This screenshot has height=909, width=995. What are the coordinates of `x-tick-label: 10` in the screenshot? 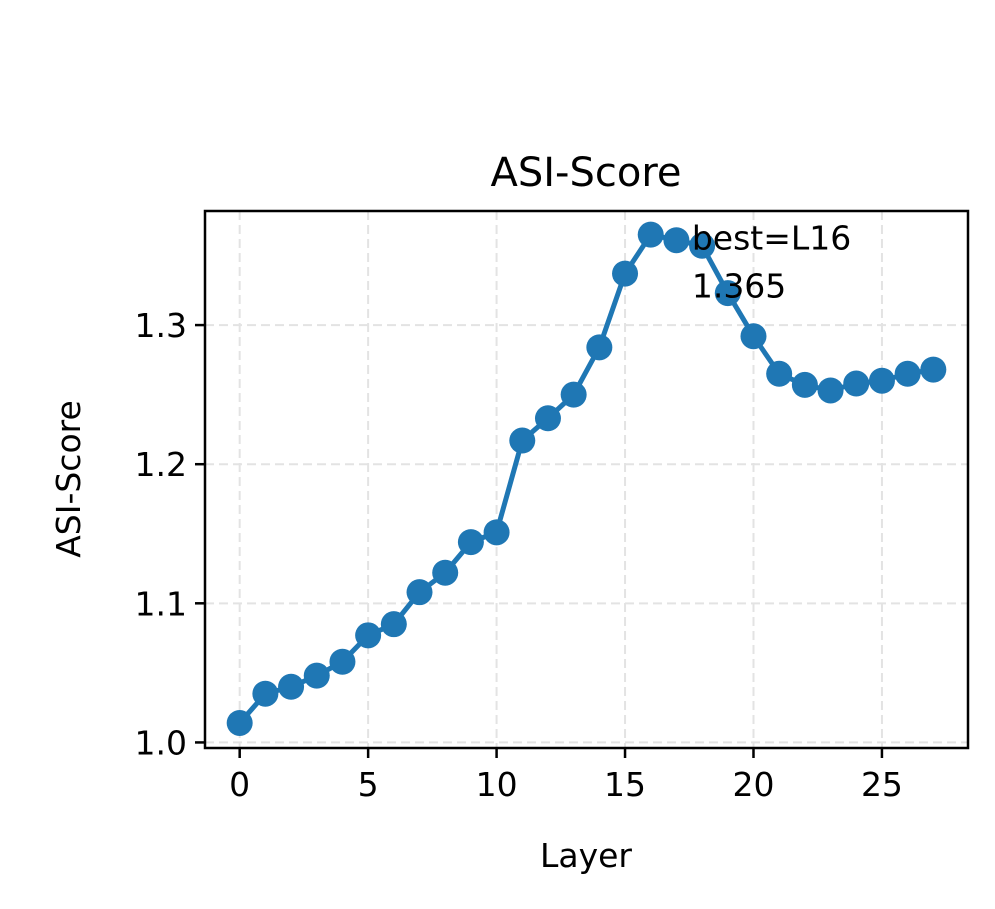 It's located at (497, 784).